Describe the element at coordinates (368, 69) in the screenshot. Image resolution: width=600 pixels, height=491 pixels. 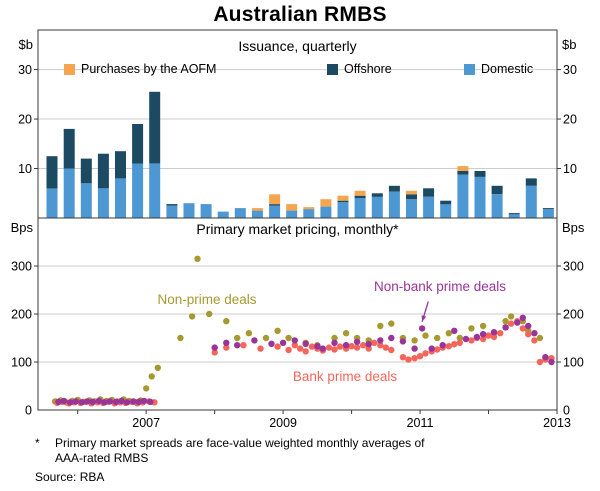
I see `legend-label-offshore: Offshore` at that location.